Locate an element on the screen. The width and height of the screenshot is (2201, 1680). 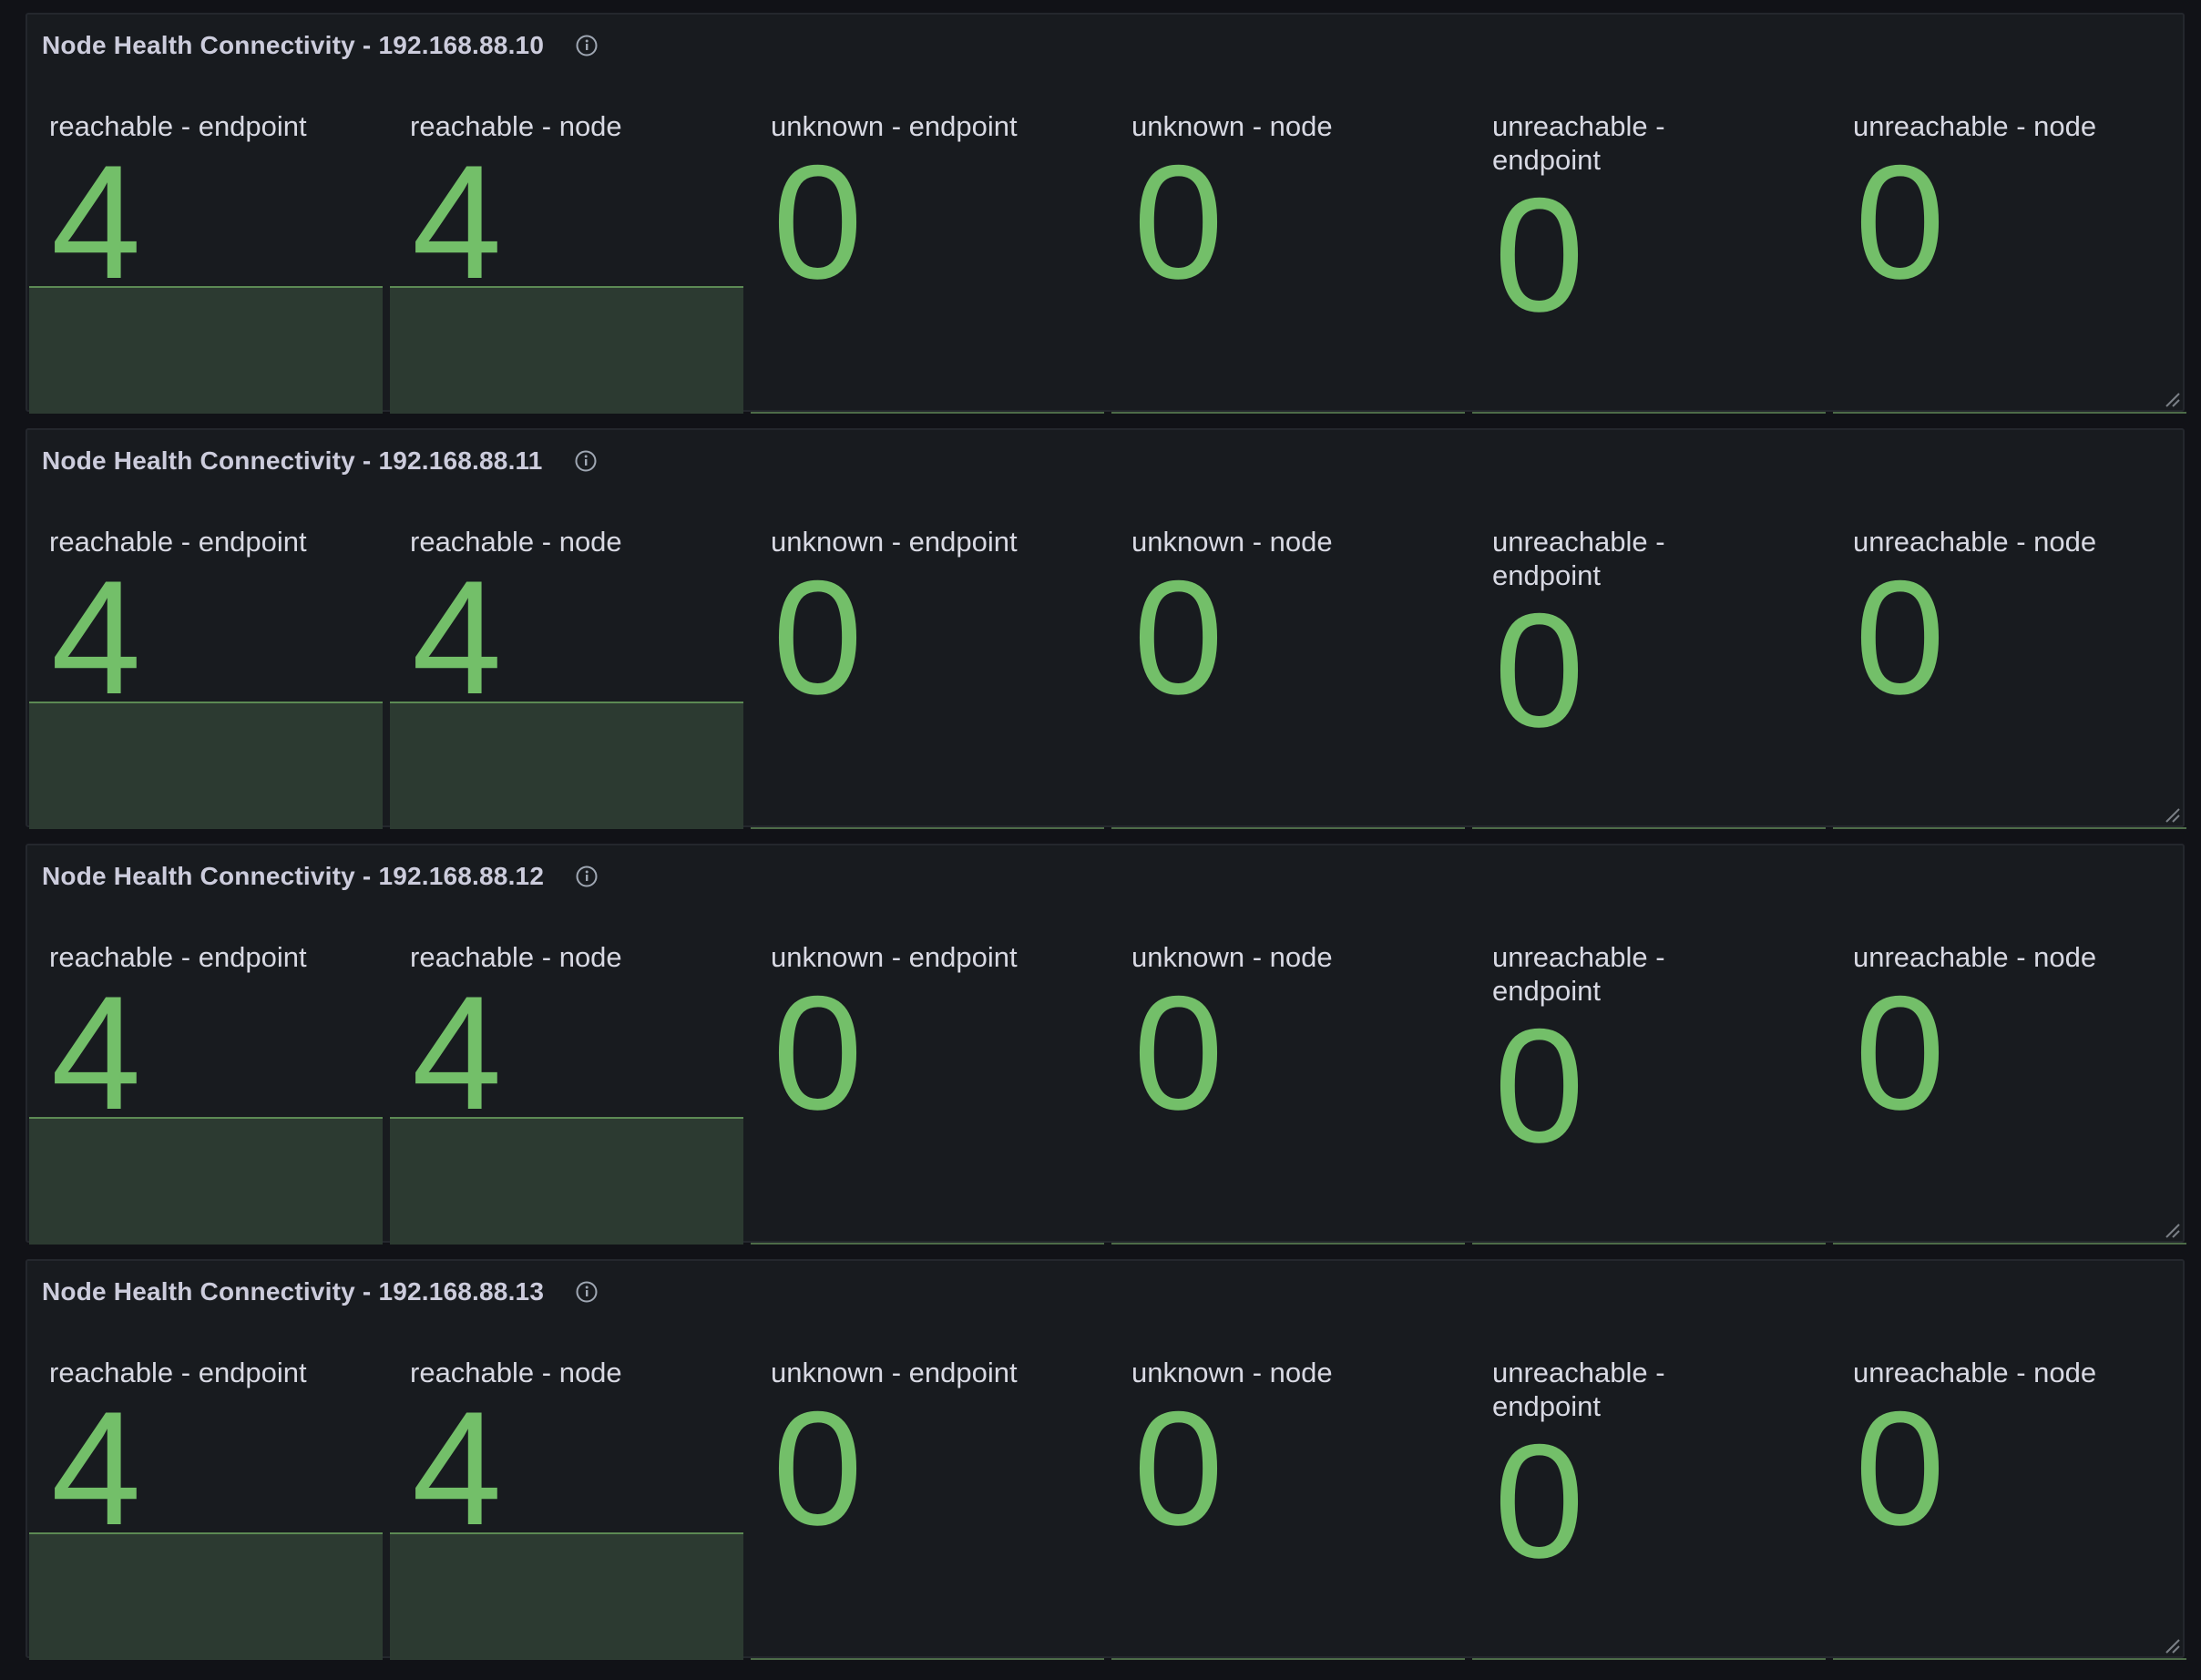
panel-title: Node Health Connectivity - 192.168.88.13 is located at coordinates (293, 1291).